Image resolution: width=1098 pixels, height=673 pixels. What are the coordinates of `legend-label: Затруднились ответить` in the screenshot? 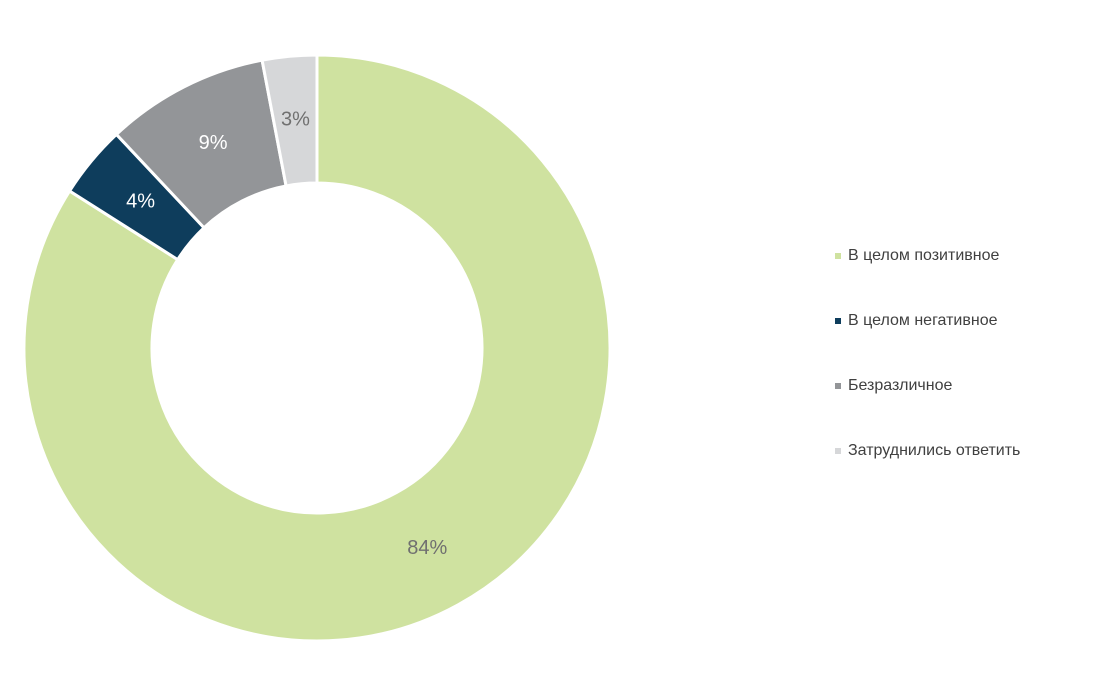 It's located at (934, 450).